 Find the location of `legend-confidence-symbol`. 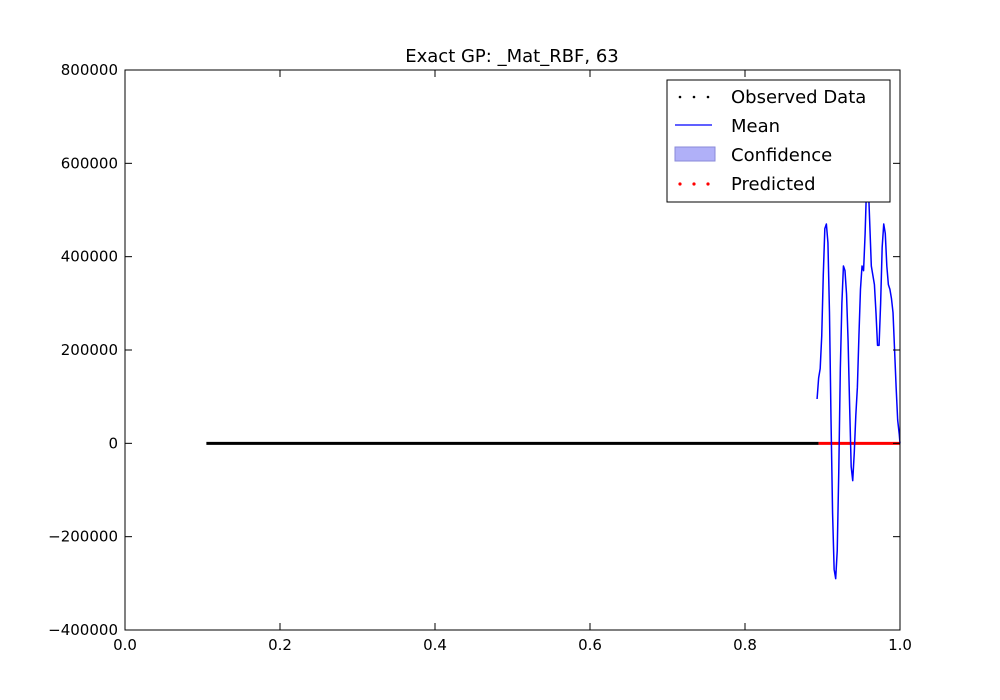

legend-confidence-symbol is located at coordinates (695, 154).